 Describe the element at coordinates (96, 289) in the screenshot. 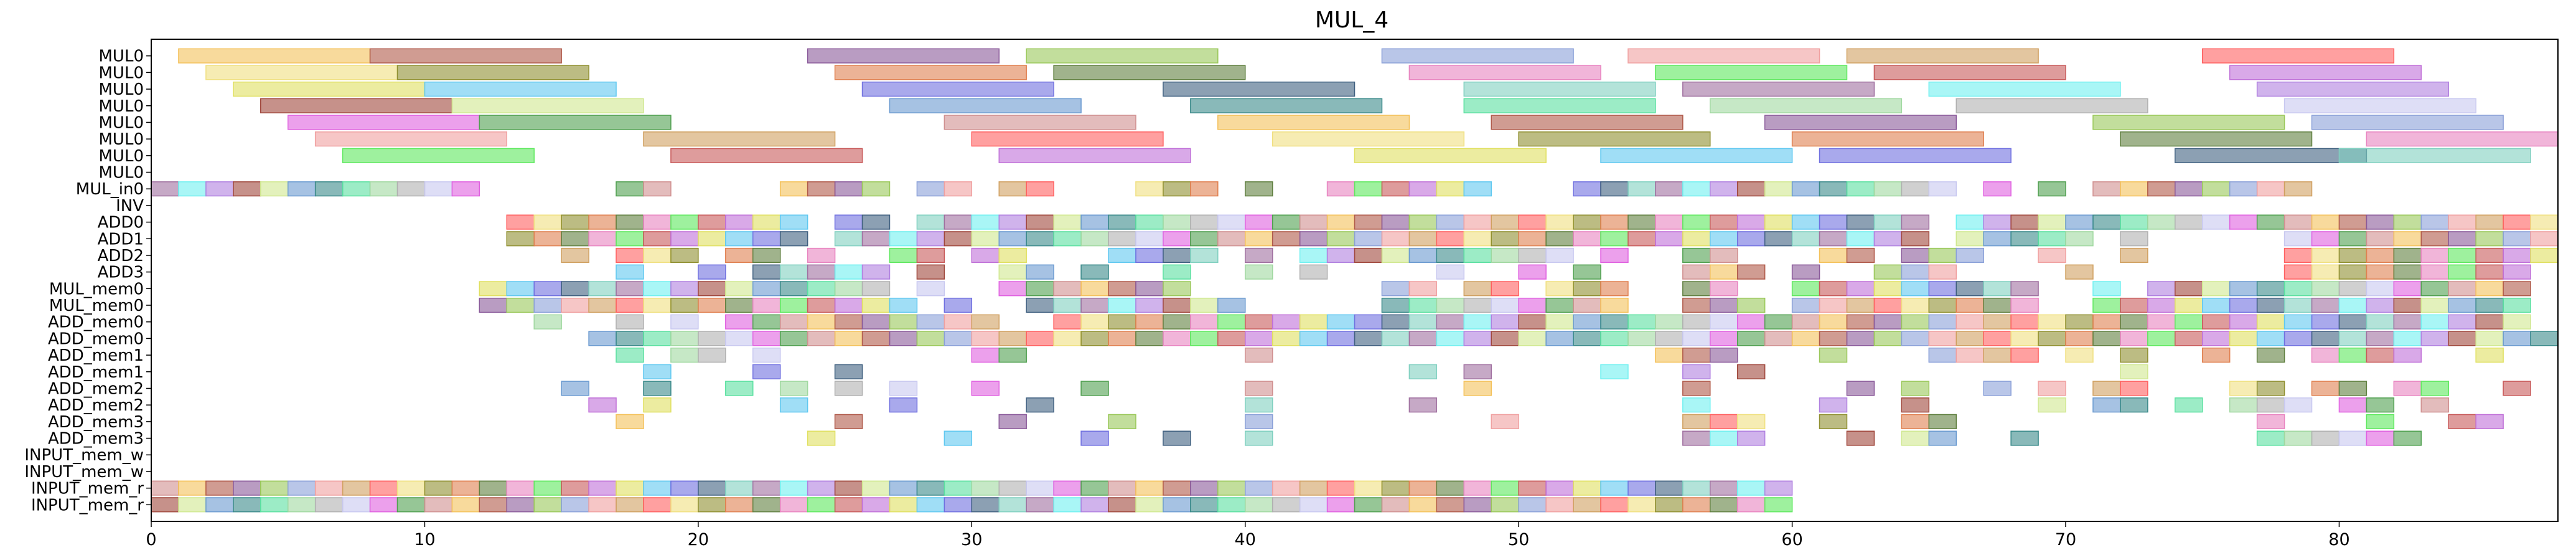

I see `y-tick-label: MUL_mem0` at that location.